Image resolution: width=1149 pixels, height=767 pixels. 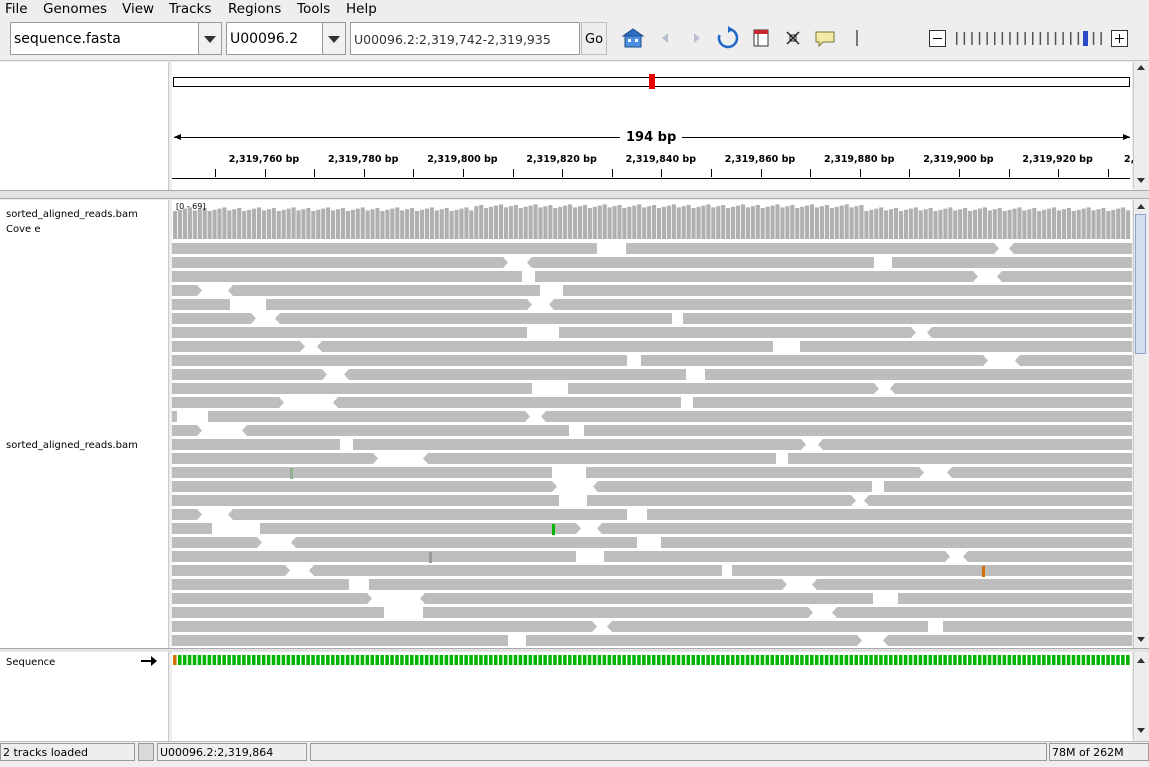 I want to click on refresh-icon, so click(x=728, y=38).